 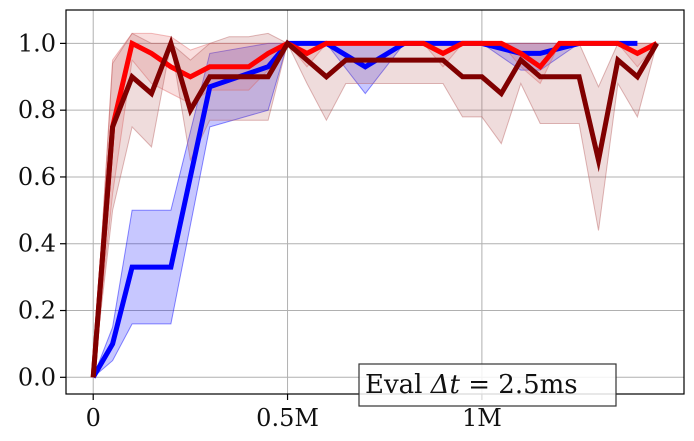 I want to click on annotation-prefix: Eval, so click(x=398, y=385).